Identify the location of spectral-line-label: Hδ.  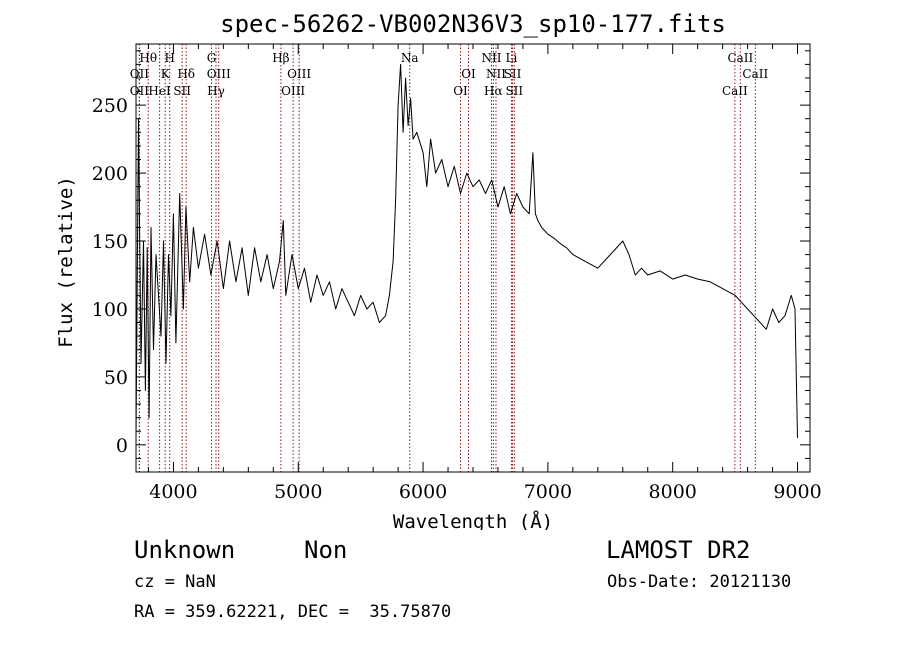
(186, 74).